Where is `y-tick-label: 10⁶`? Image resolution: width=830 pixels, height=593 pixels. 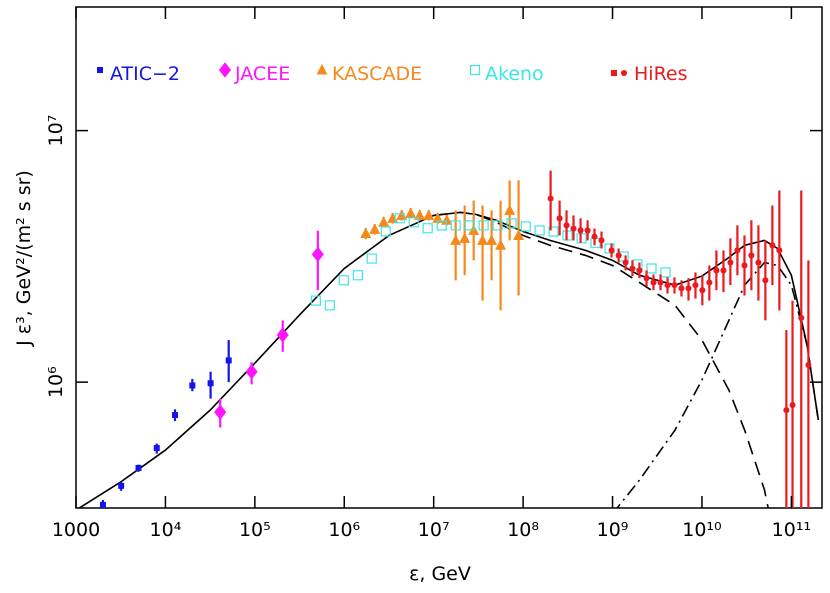 y-tick-label: 10⁶ is located at coordinates (56, 382).